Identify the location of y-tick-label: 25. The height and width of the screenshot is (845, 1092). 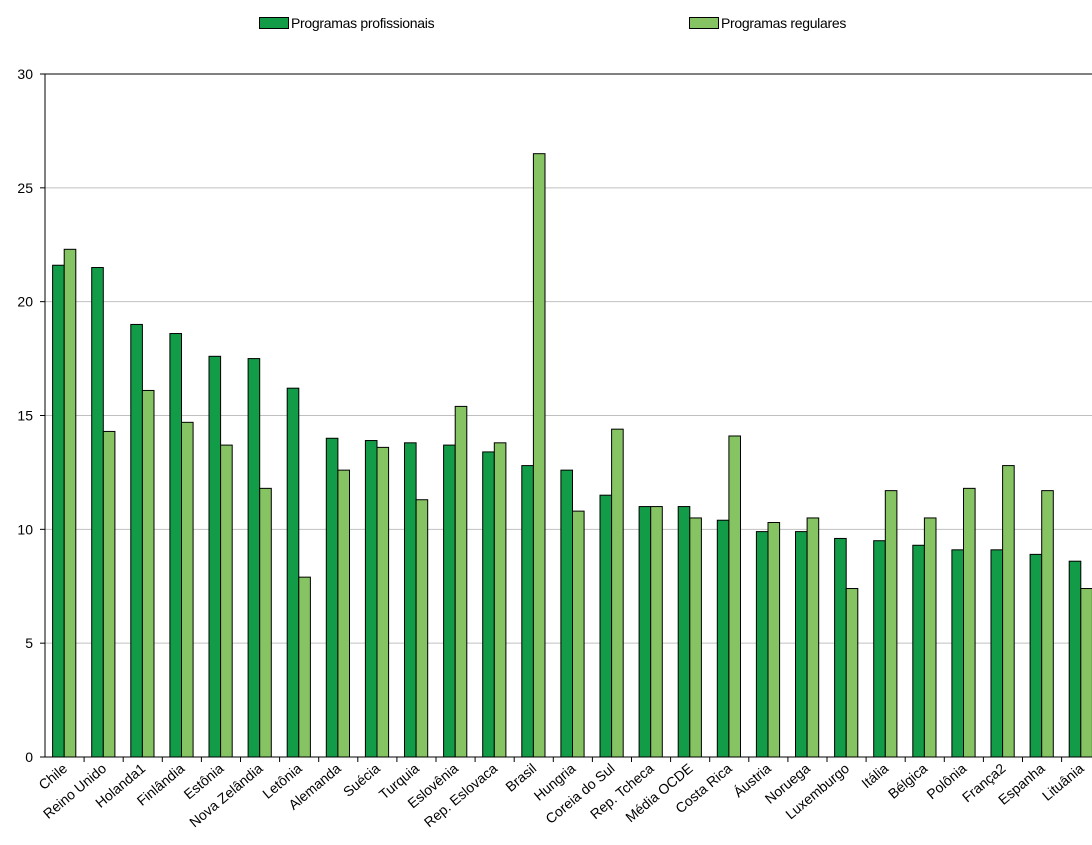
(25, 188).